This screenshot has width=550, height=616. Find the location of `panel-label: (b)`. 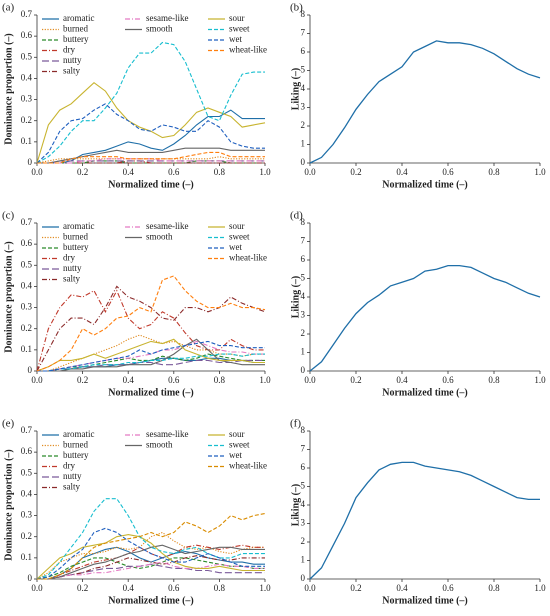

panel-label: (b) is located at coordinates (296, 8).